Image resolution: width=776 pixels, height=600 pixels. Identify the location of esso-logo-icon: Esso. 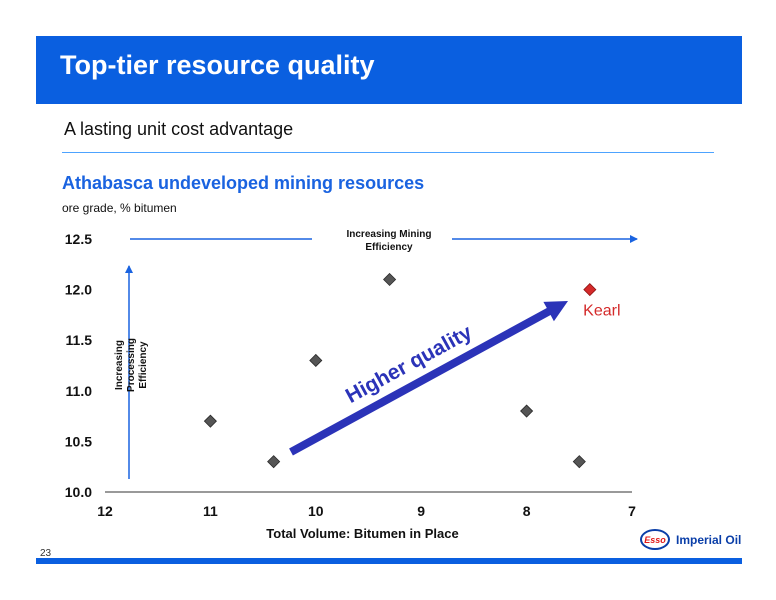
(655, 539).